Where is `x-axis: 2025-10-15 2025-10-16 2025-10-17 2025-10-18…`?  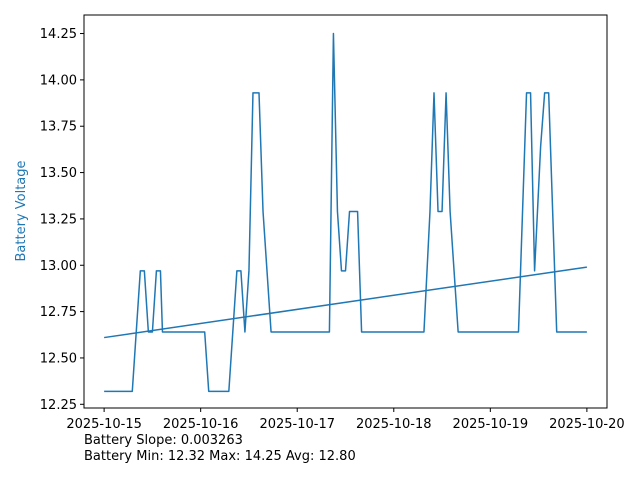
x-axis: 2025-10-15 2025-10-16 2025-10-17 2025-10-18… is located at coordinates (345, 420).